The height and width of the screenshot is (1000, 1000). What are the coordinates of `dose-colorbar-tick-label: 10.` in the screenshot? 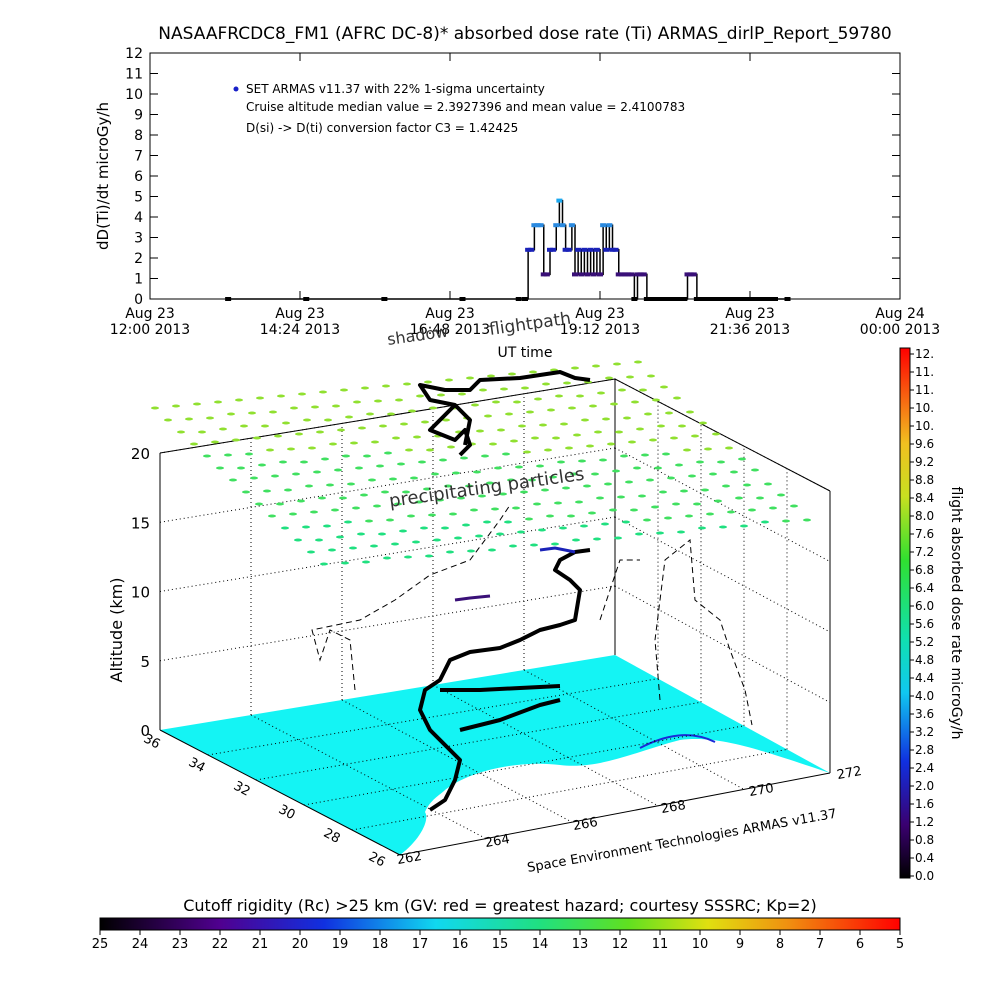 It's located at (924, 408).